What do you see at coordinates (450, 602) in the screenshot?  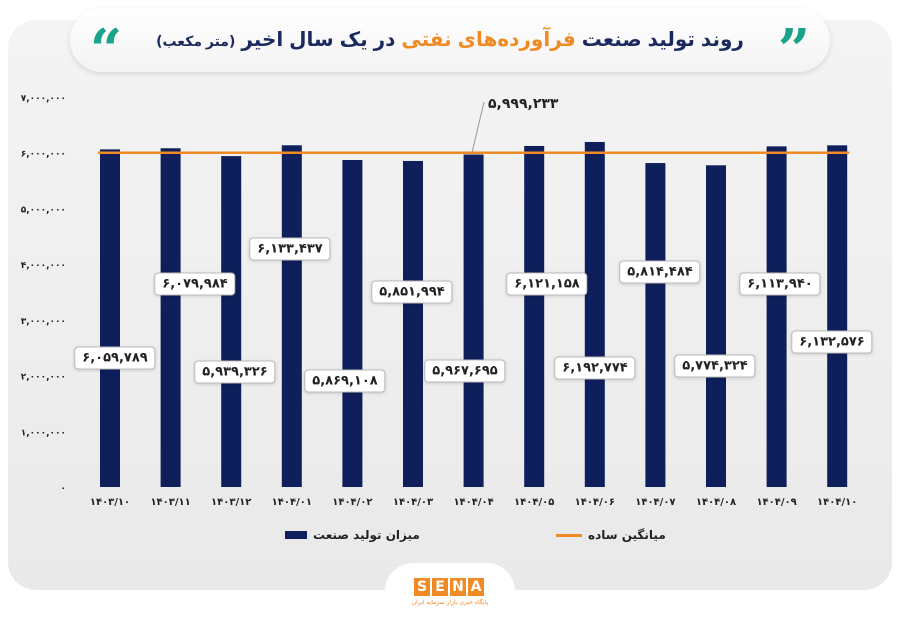 I see `logo-subtitle: پایگاه خبری بازار سرمایه ایران` at bounding box center [450, 602].